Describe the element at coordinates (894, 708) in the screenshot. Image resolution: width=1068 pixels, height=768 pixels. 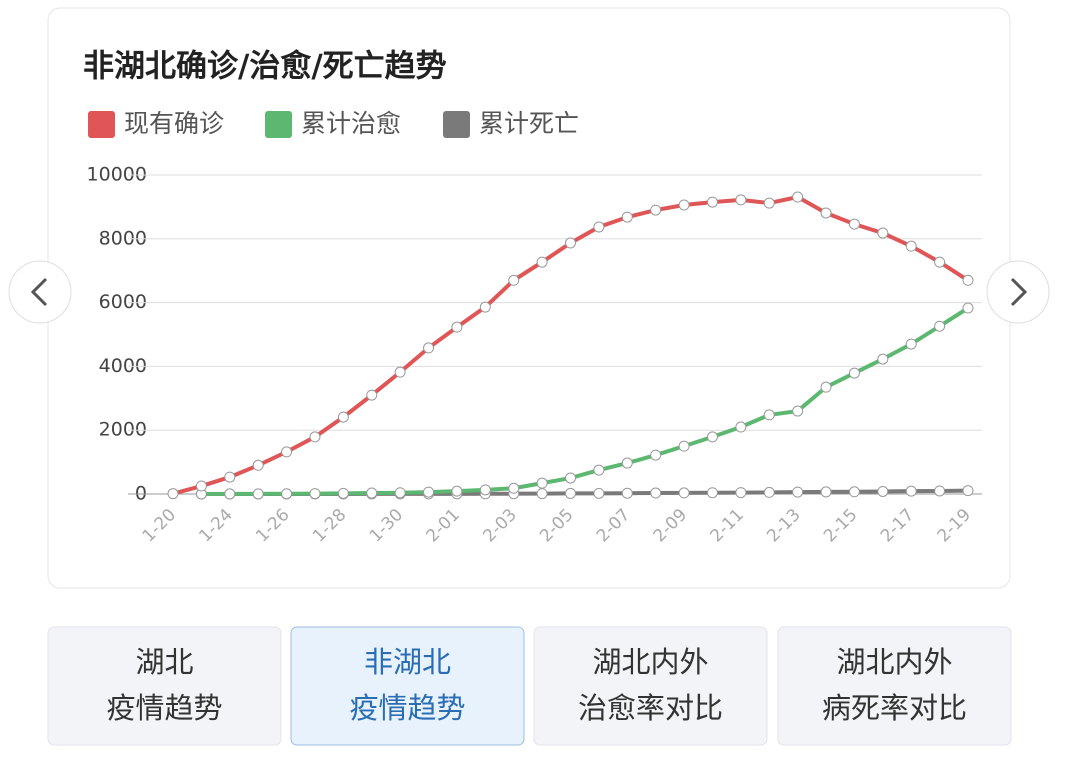
I see `tab-button-label: 病死率对比` at that location.